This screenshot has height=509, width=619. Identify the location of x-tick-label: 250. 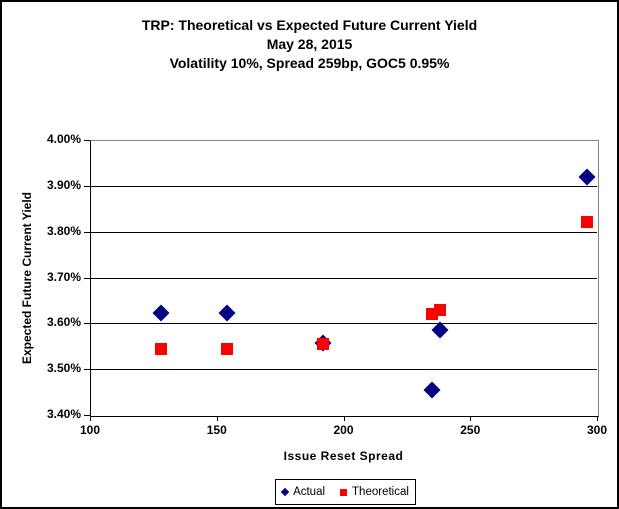
(470, 430).